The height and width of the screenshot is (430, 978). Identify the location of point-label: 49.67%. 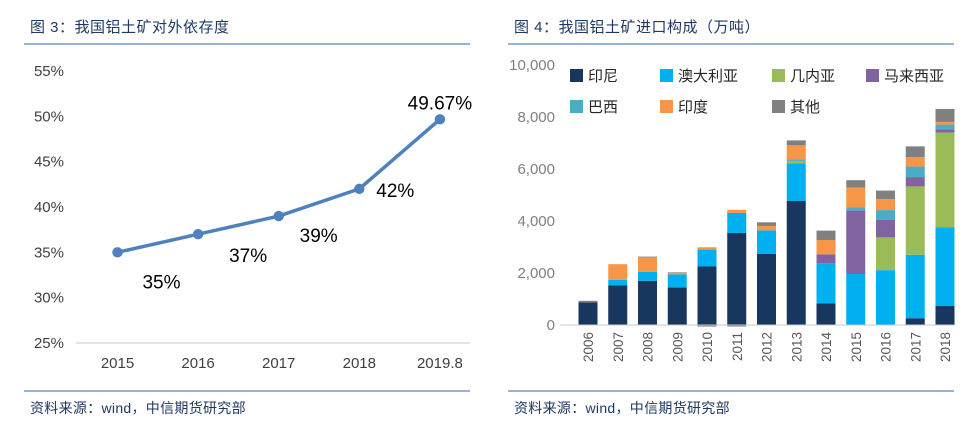
(440, 103).